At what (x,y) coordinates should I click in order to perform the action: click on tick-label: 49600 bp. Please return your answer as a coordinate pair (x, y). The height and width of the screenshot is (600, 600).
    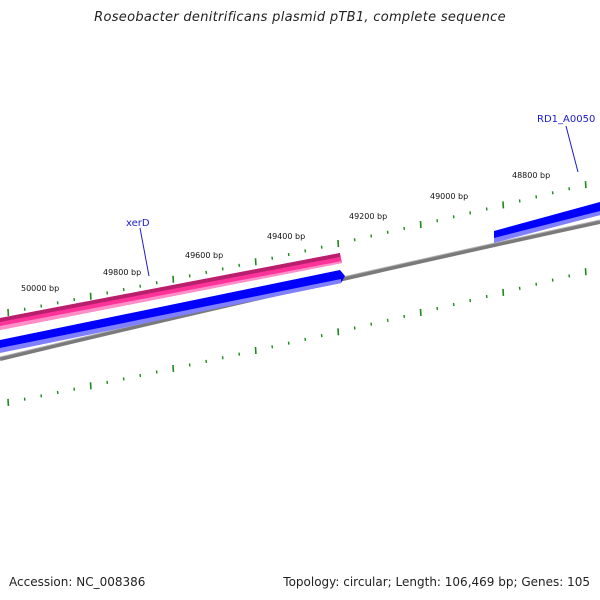
    Looking at the image, I should click on (204, 255).